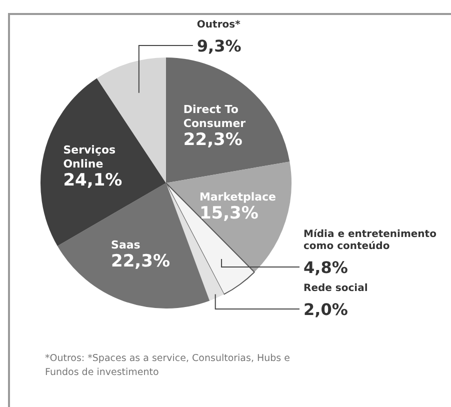 The width and height of the screenshot is (451, 407). I want to click on data-label: 24,1%, so click(92, 180).